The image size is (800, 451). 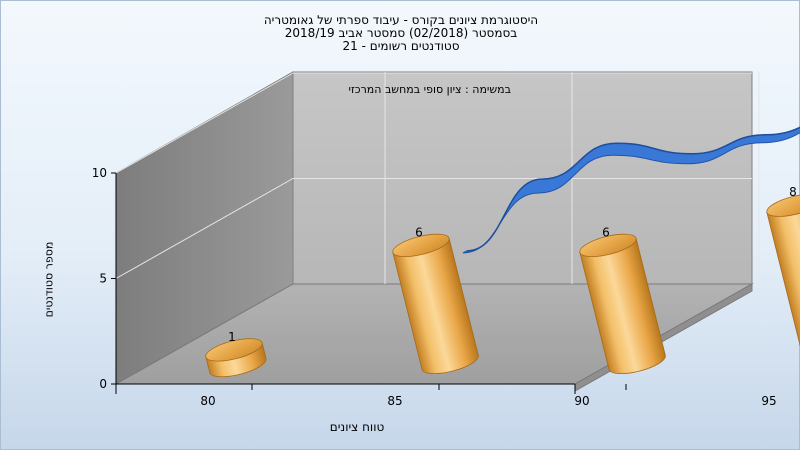 What do you see at coordinates (401, 46) in the screenshot?
I see `chart-title-line-3: סטודנטים רשומים - 21` at bounding box center [401, 46].